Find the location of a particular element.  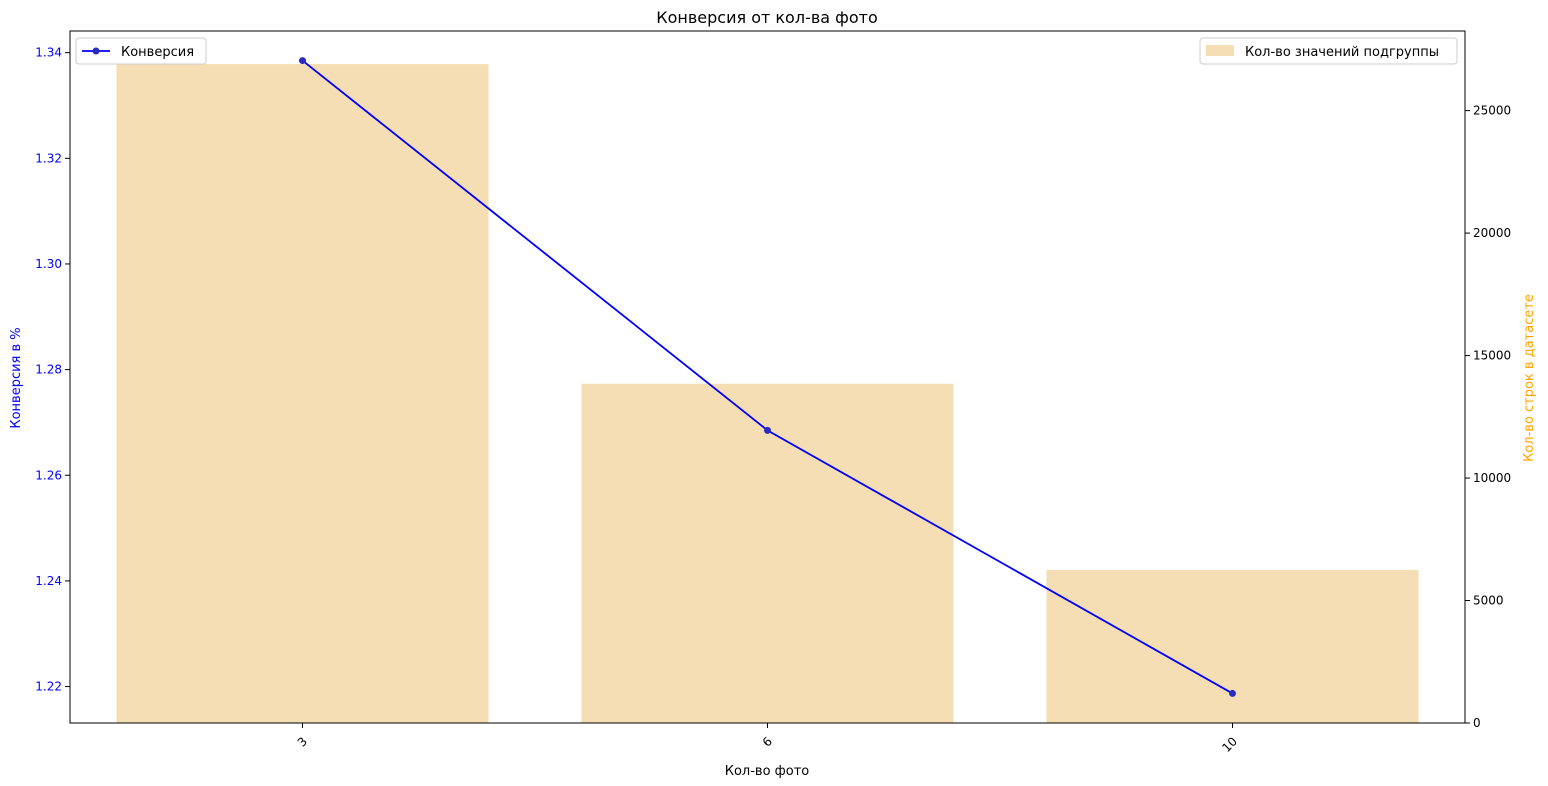

right-tick-label: 15000 is located at coordinates (1492, 356).